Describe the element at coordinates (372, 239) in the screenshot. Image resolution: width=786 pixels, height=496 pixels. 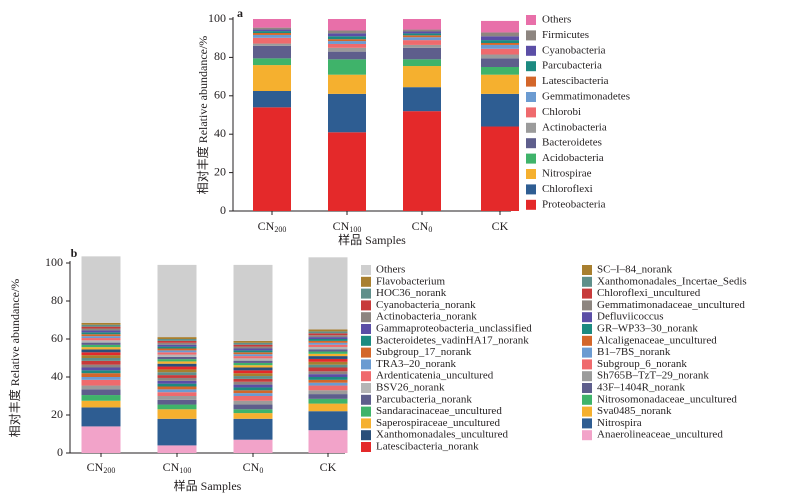
I see `x-axis-title: 样品 Samples` at that location.